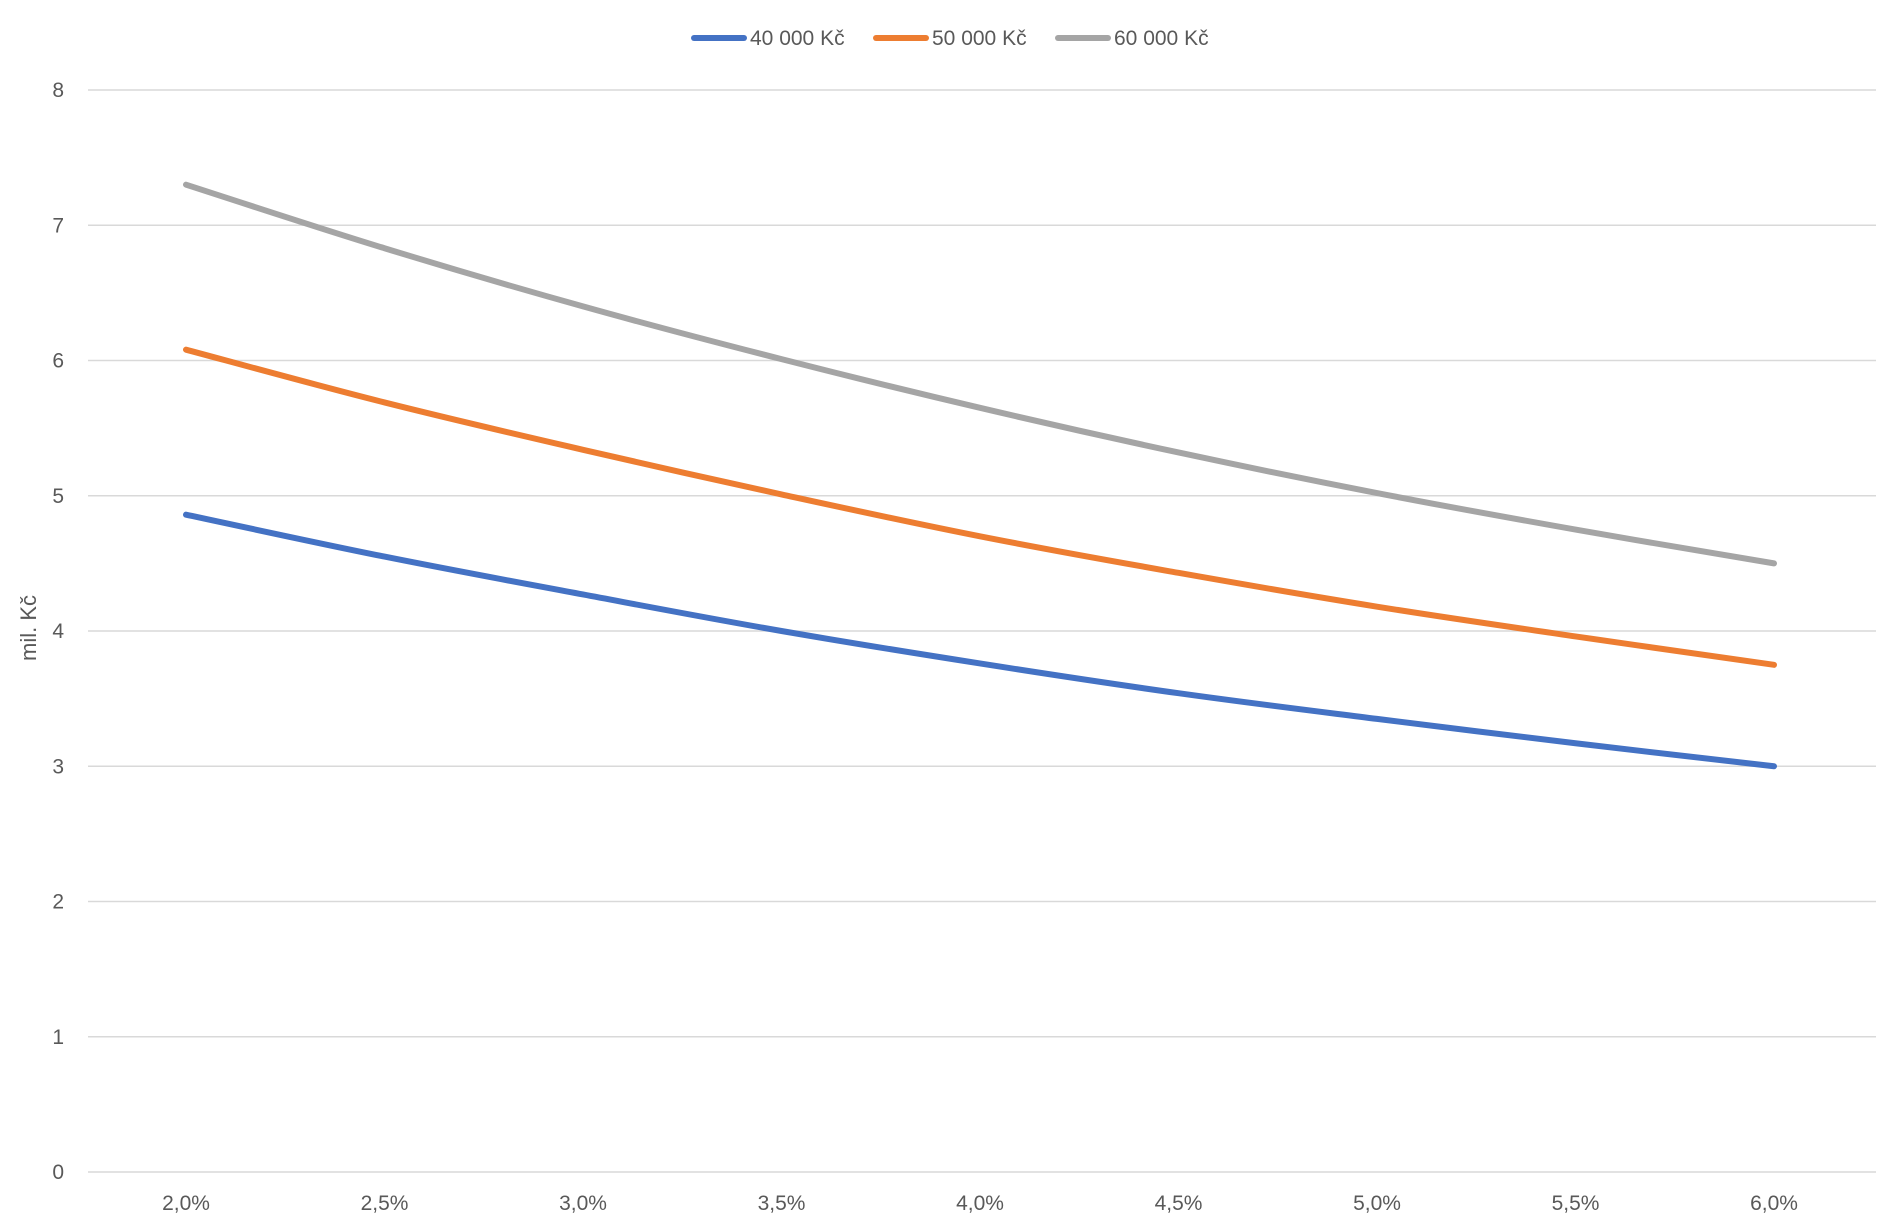 The height and width of the screenshot is (1220, 1892). What do you see at coordinates (28, 628) in the screenshot?
I see `y-axis-title: mil. Kč` at bounding box center [28, 628].